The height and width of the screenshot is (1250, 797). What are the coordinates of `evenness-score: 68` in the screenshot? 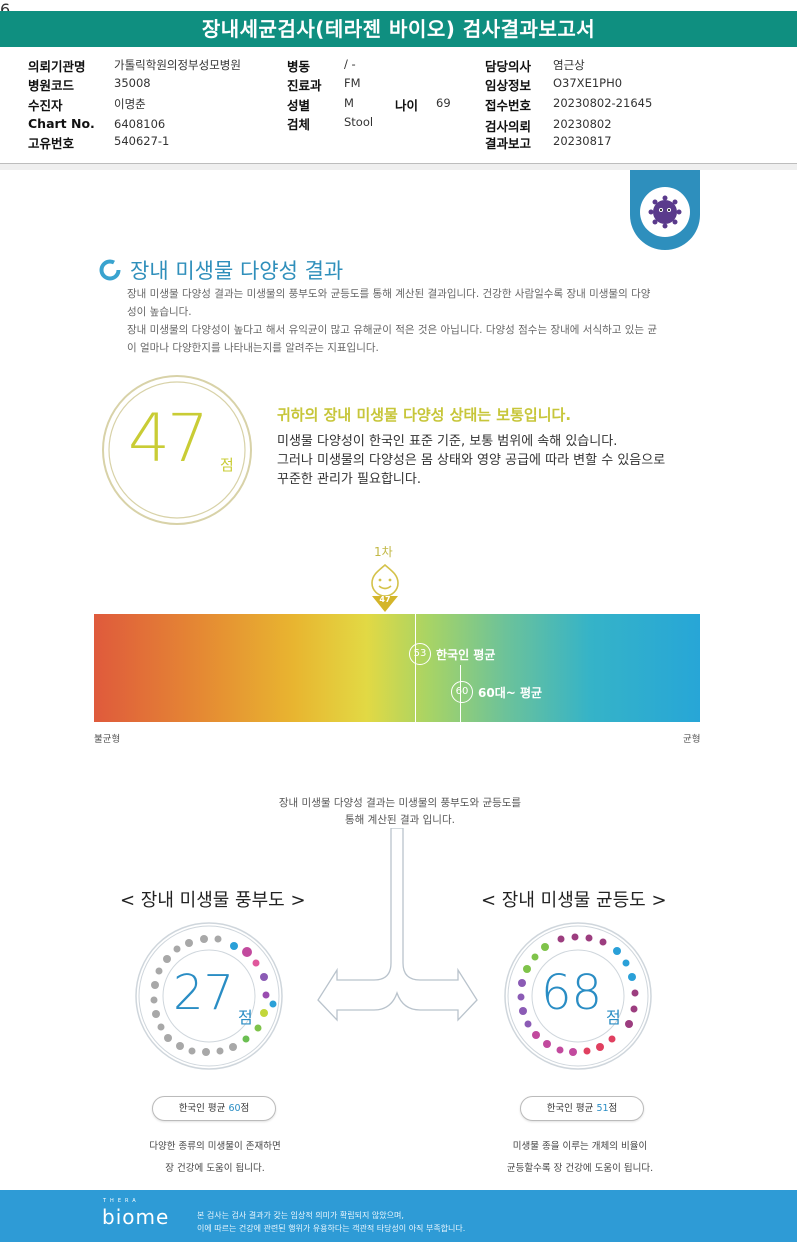 It's located at (572, 993).